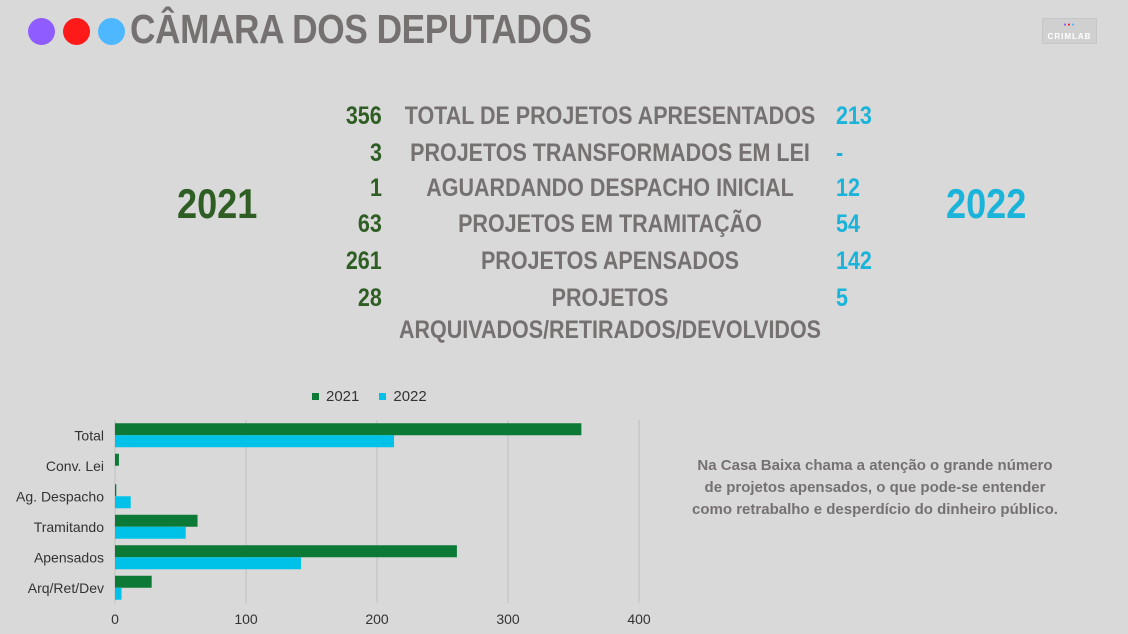 This screenshot has width=1128, height=634. I want to click on logo-text: CRIMLAB, so click(1069, 36).